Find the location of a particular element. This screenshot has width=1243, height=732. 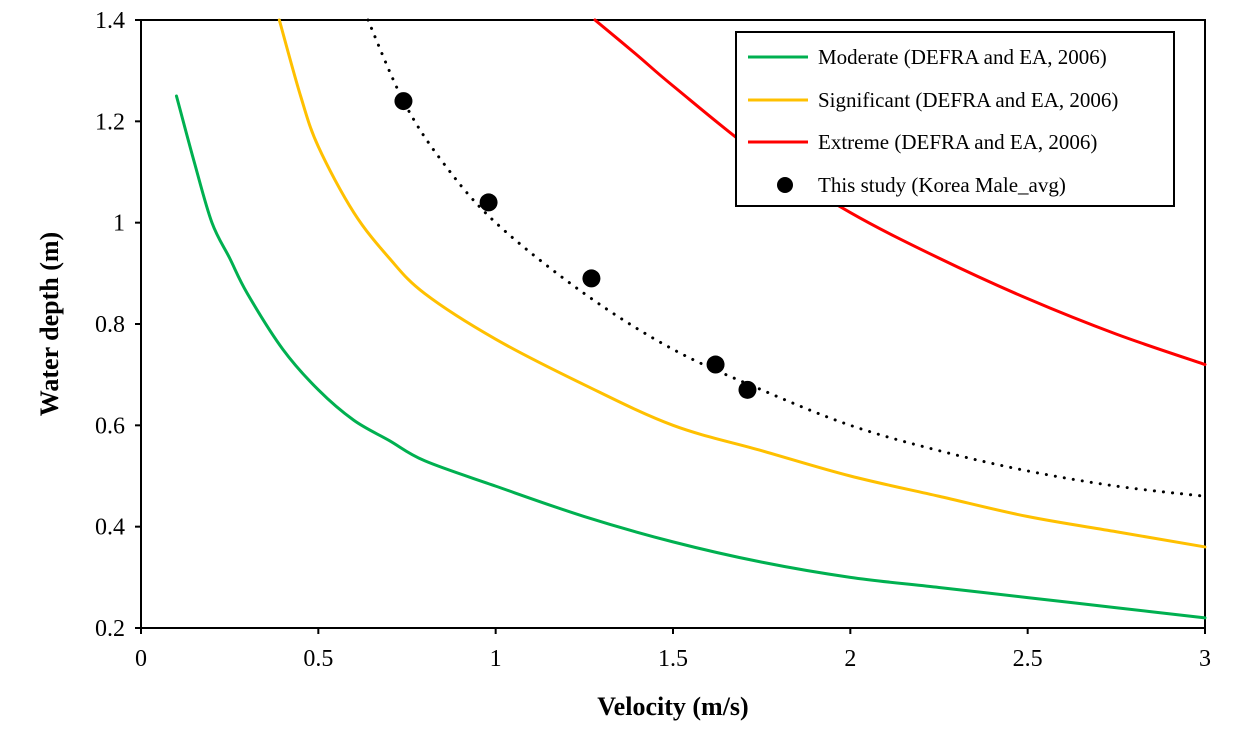

x-tick-label: 1 is located at coordinates (496, 659).